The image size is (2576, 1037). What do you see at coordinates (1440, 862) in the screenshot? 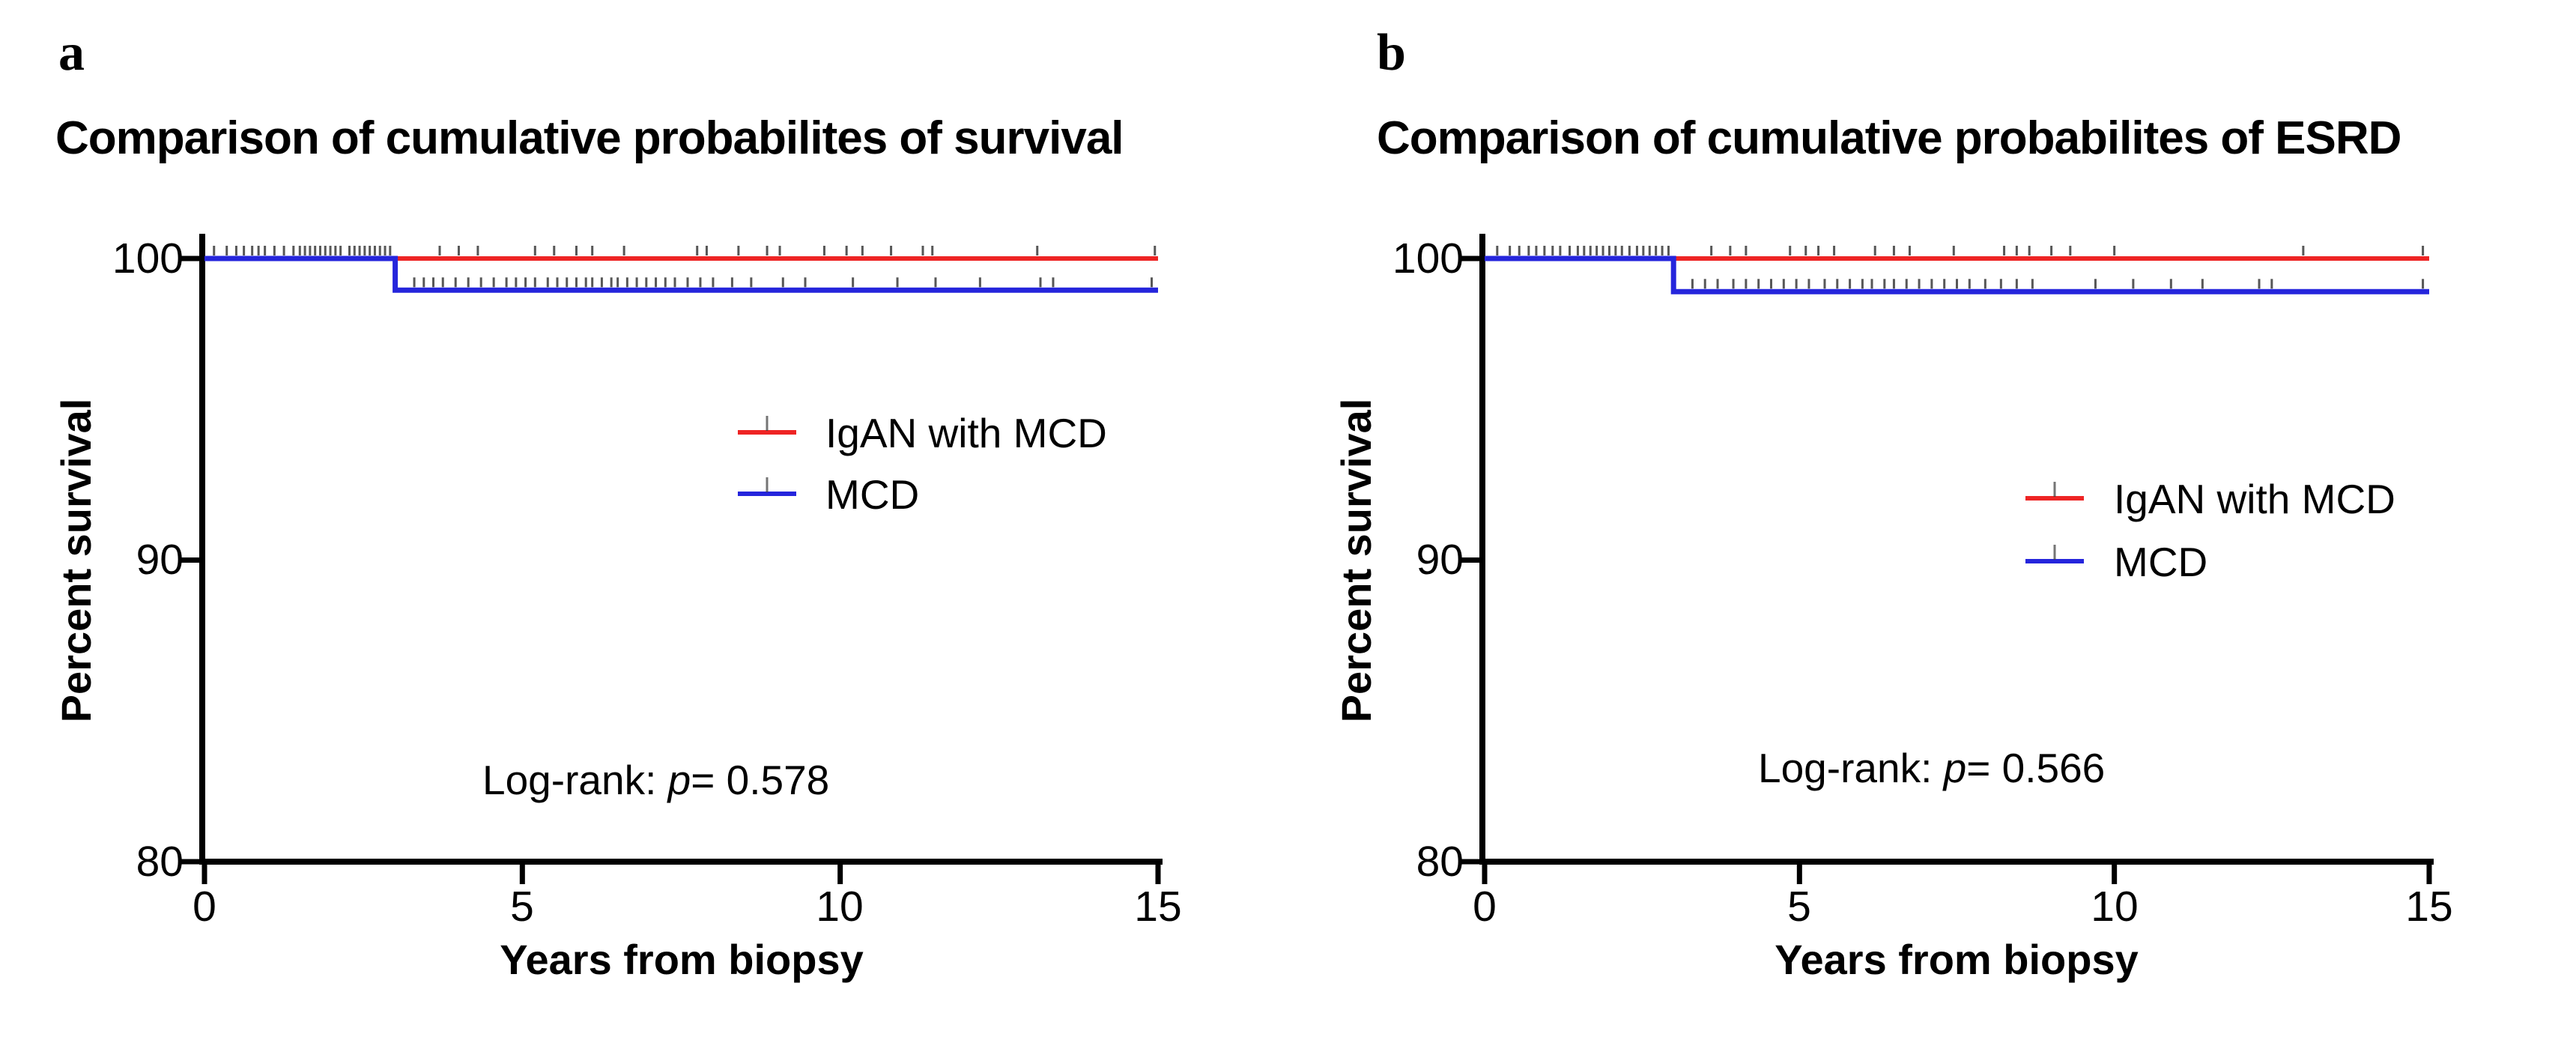
I see `panel-b-ytick-80: 80` at bounding box center [1440, 862].